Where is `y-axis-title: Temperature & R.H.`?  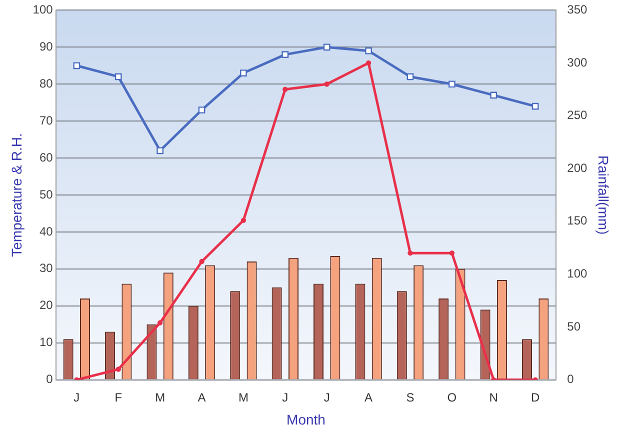 y-axis-title: Temperature & R.H. is located at coordinates (16, 195).